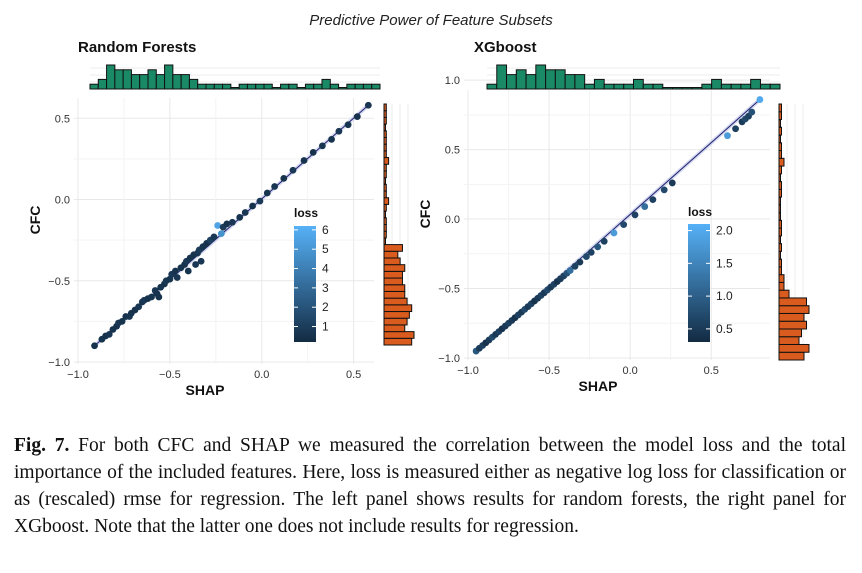 This screenshot has width=862, height=573. What do you see at coordinates (325, 269) in the screenshot?
I see `panel1-legend-tick-label: 4` at bounding box center [325, 269].